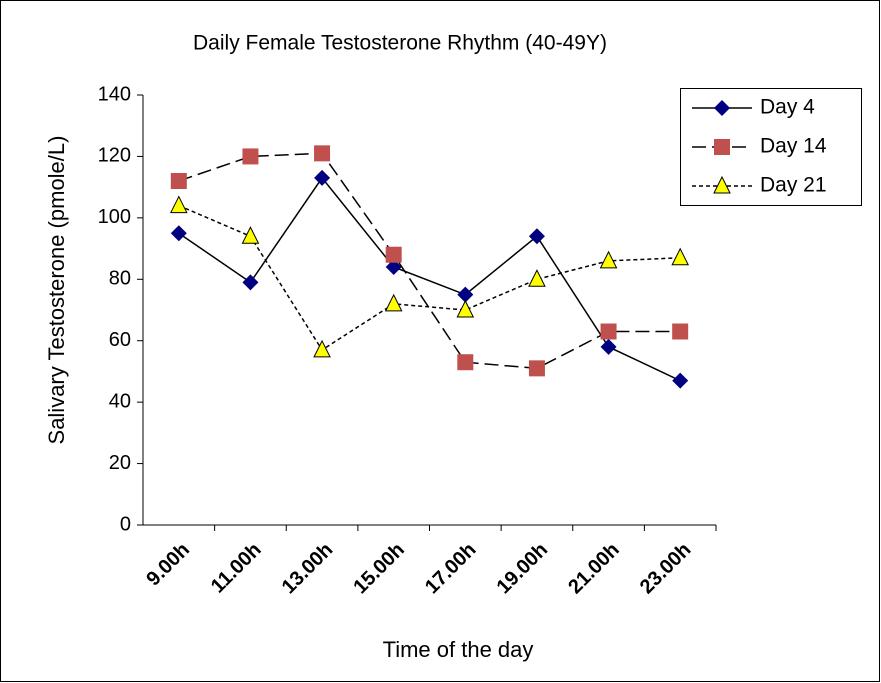 This screenshot has height=683, width=881. I want to click on y-tick-label: 60, so click(120, 340).